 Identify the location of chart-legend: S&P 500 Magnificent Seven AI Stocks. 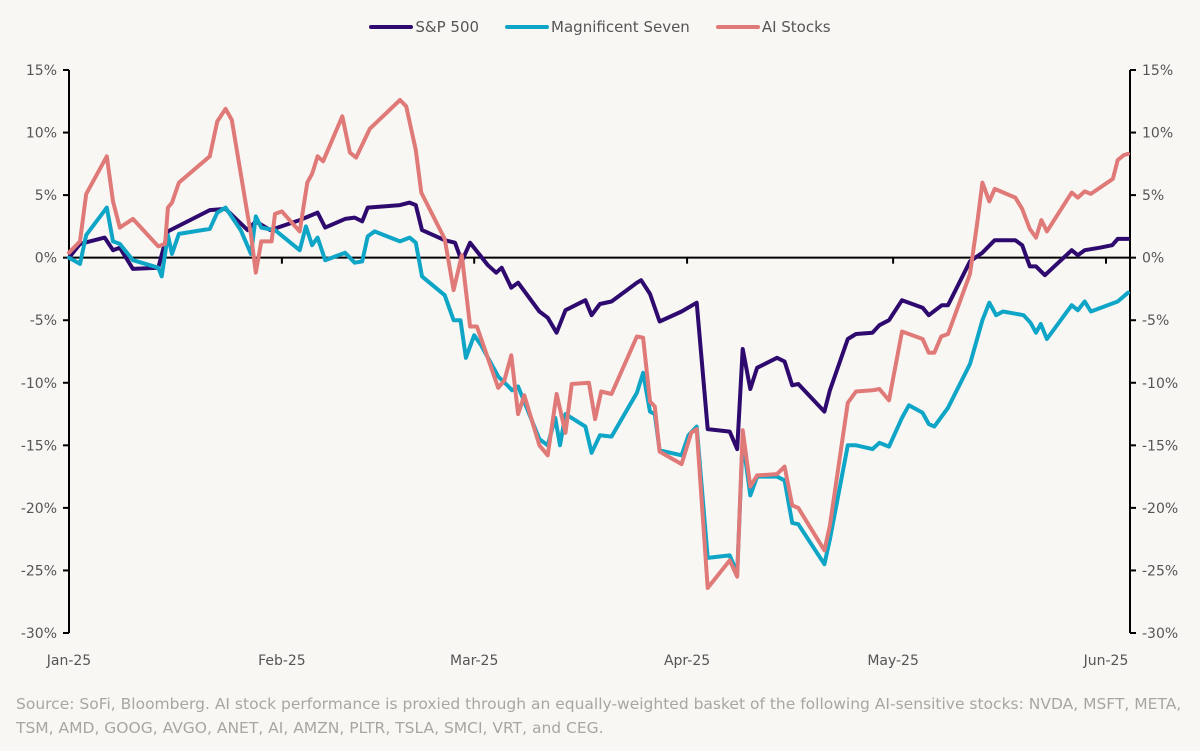
(600, 27).